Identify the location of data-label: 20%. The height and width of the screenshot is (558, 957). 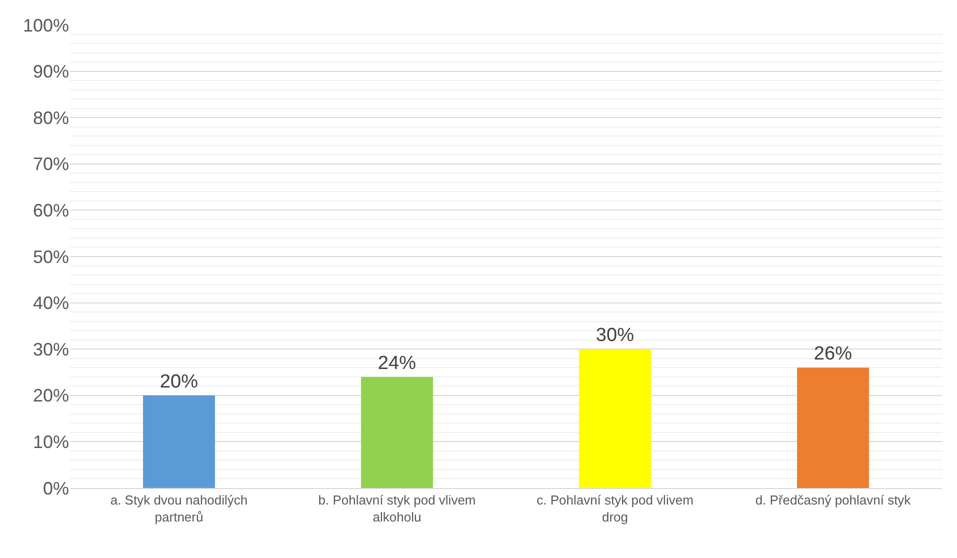
(179, 381).